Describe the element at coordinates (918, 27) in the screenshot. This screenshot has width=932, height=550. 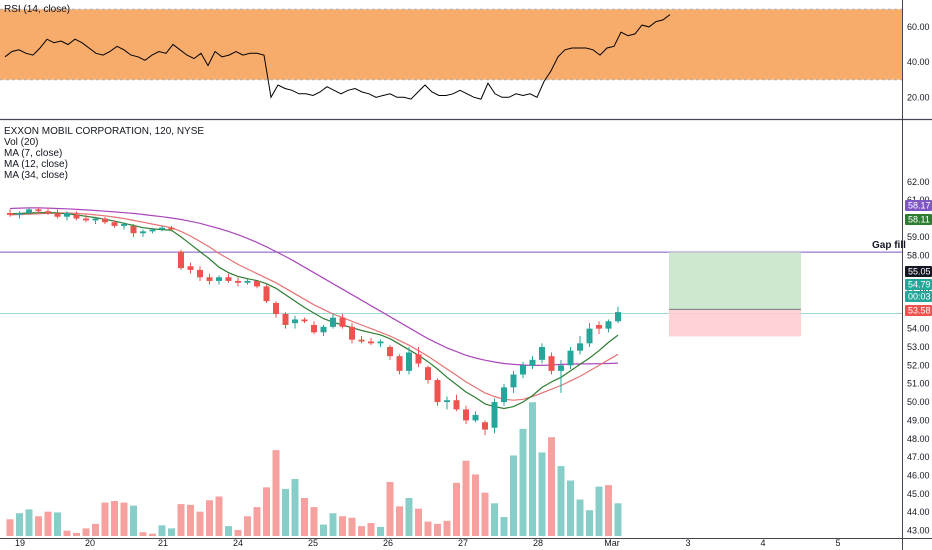
I see `rsi-tick-label: 60.00` at that location.